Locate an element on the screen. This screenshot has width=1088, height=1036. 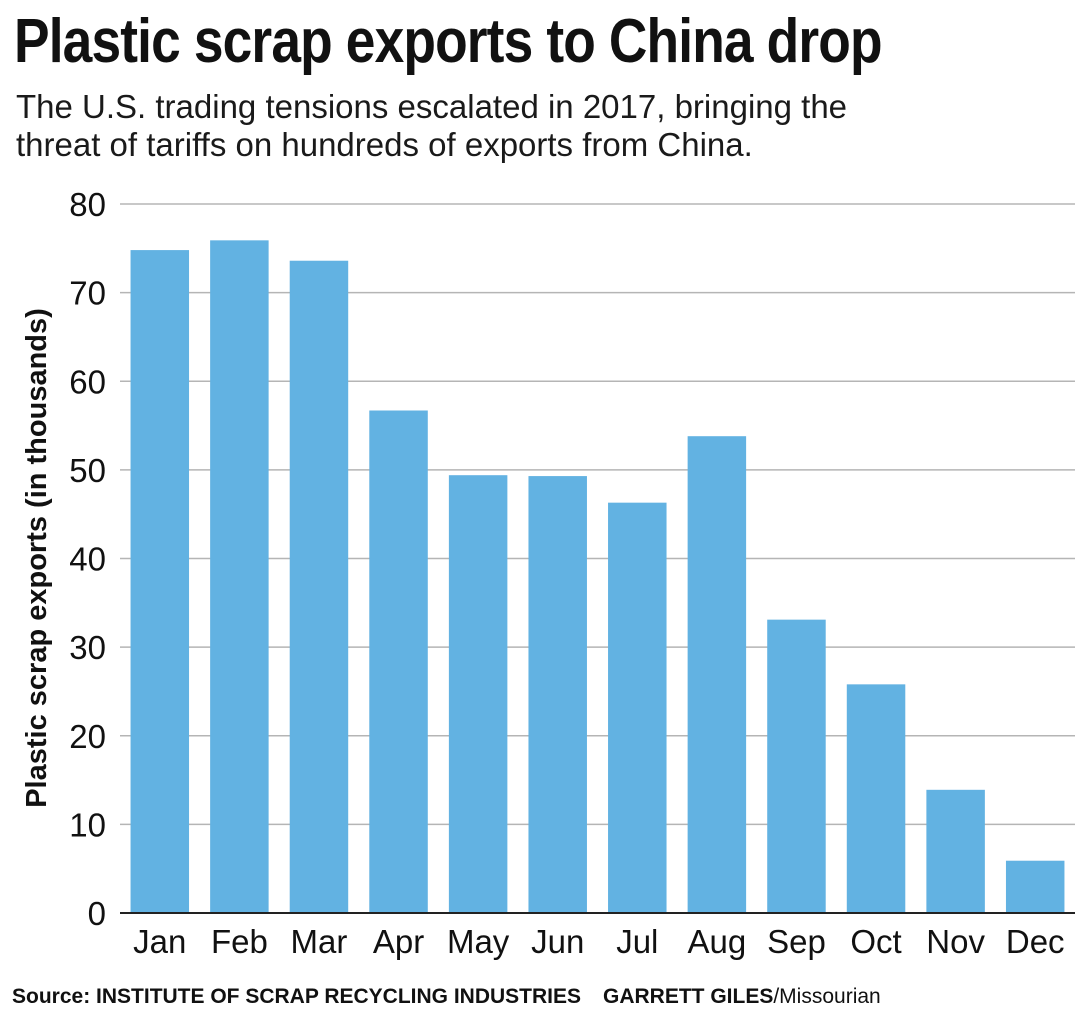
credit-org: /Missourian is located at coordinates (827, 996).